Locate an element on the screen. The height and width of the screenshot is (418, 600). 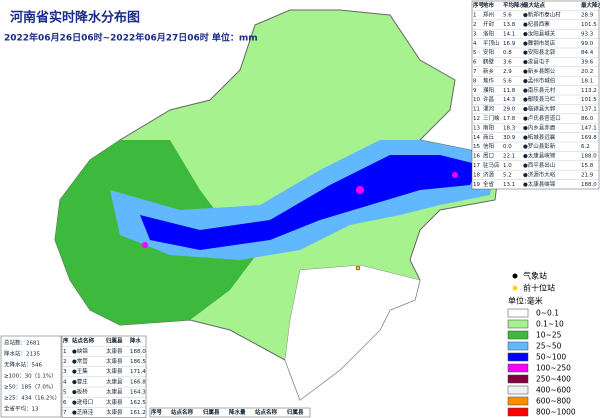
station-label: 气象站 is located at coordinates (535, 276).